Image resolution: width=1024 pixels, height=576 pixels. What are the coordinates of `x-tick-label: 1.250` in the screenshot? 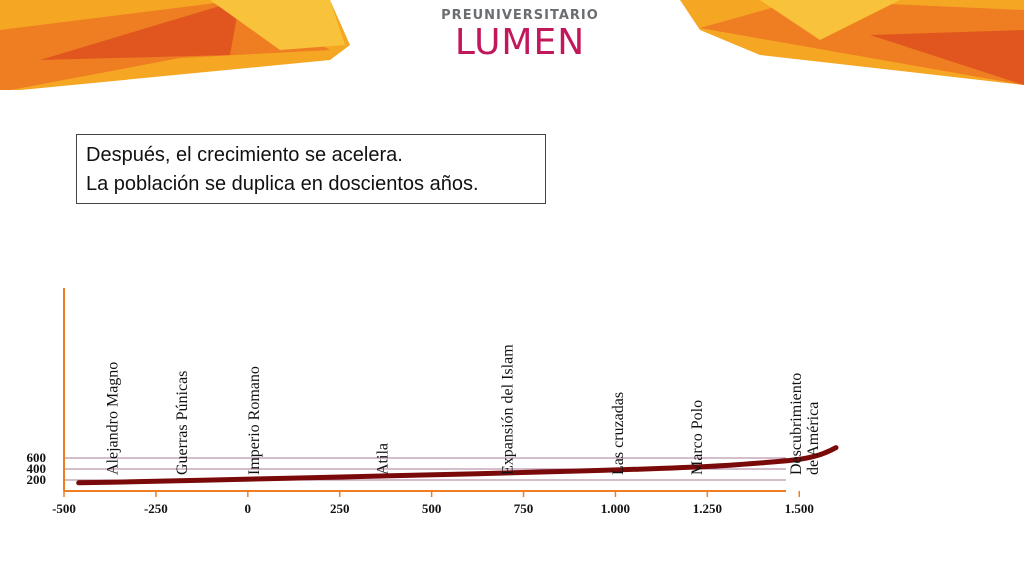 It's located at (707, 508).